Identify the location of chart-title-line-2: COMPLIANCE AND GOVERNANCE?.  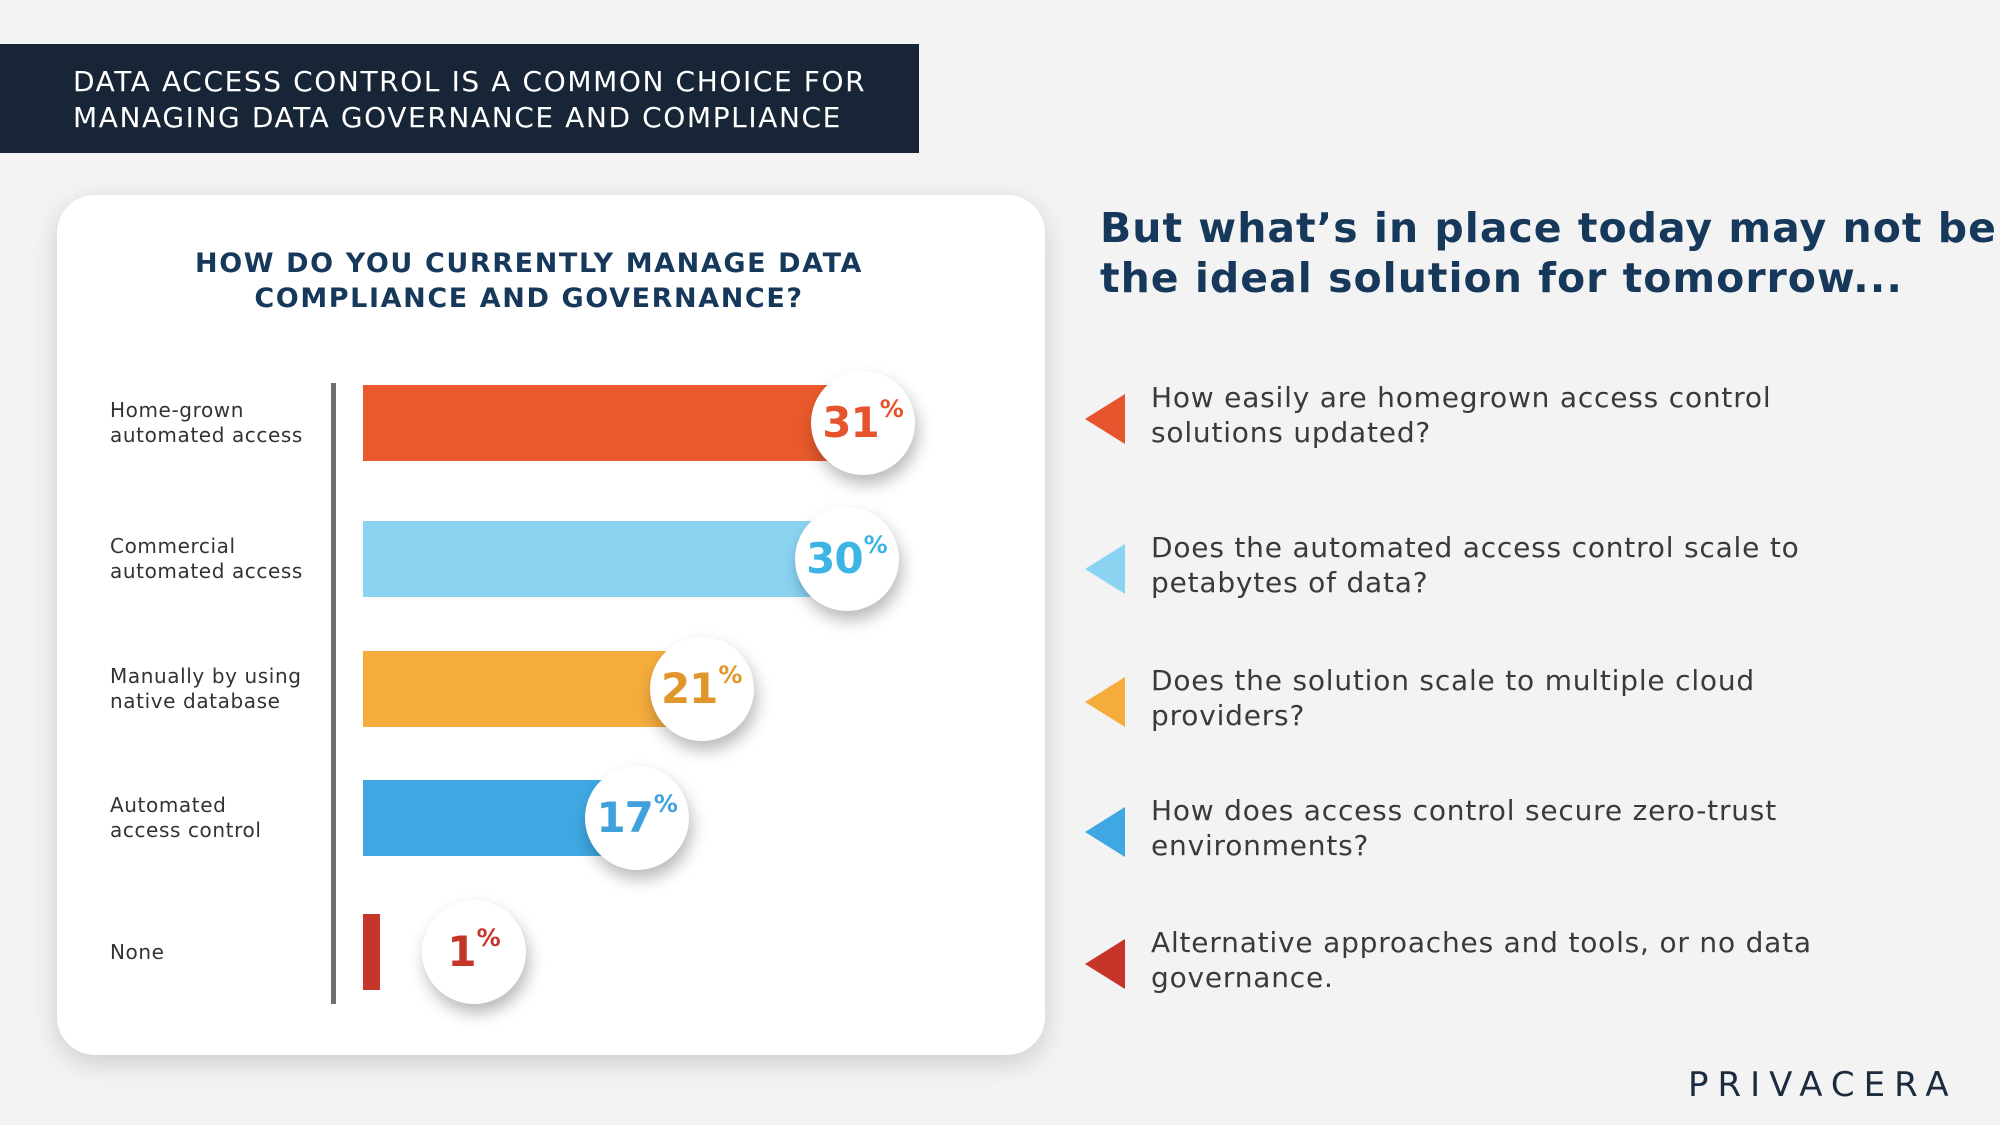
(529, 298).